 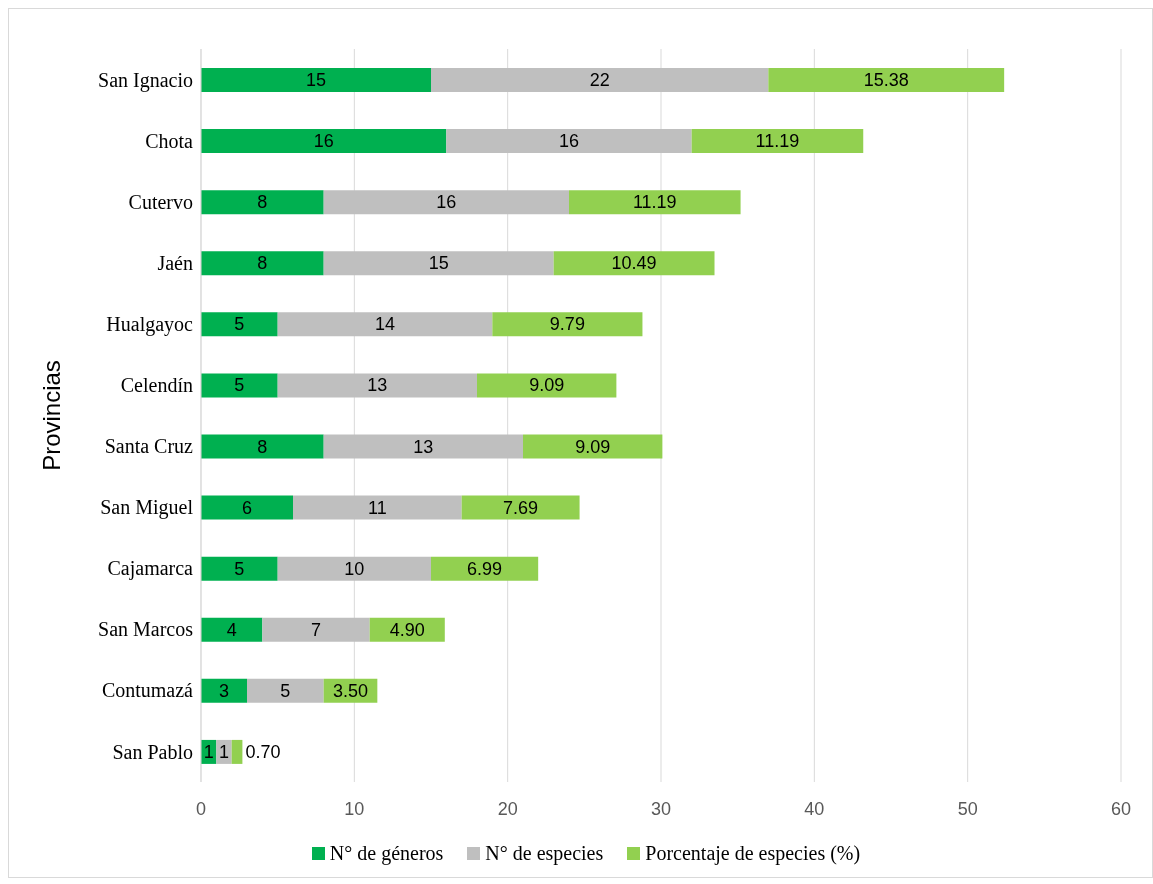 I want to click on y-tick-label: Chota, so click(x=169, y=140).